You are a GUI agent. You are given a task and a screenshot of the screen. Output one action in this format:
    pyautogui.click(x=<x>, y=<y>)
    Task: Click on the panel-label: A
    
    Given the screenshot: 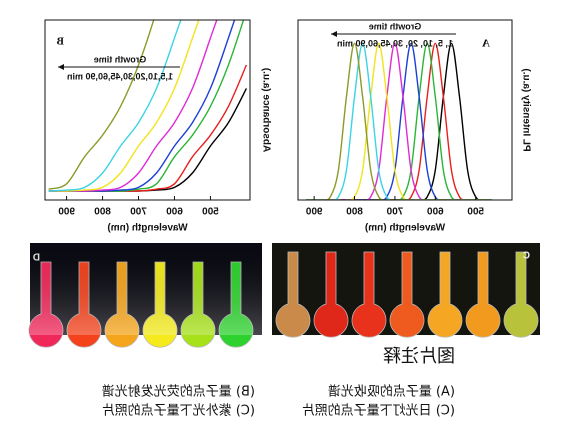 What is the action you would take?
    pyautogui.click(x=486, y=44)
    